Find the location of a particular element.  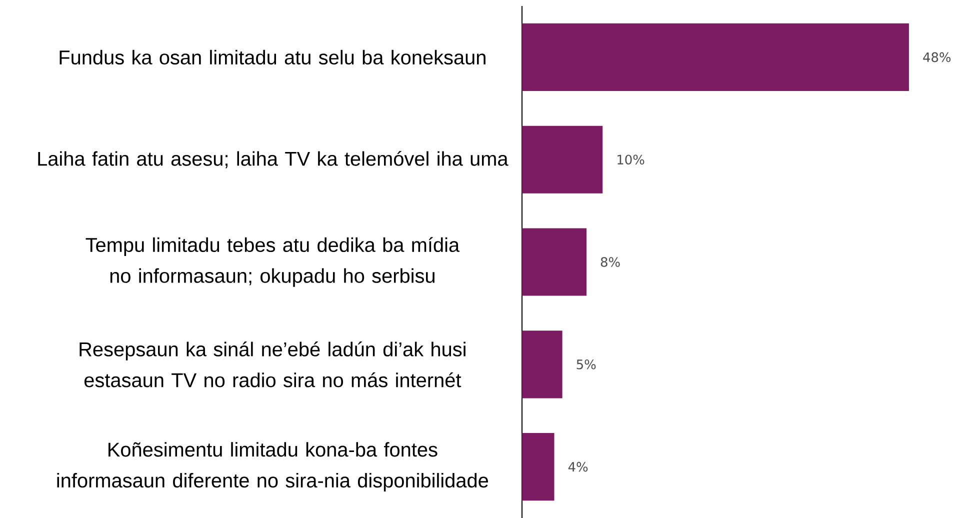

y-tick-label: Laiha fatin atu asesu; laiha TV ka telemóvel iha uma is located at coordinates (273, 159).